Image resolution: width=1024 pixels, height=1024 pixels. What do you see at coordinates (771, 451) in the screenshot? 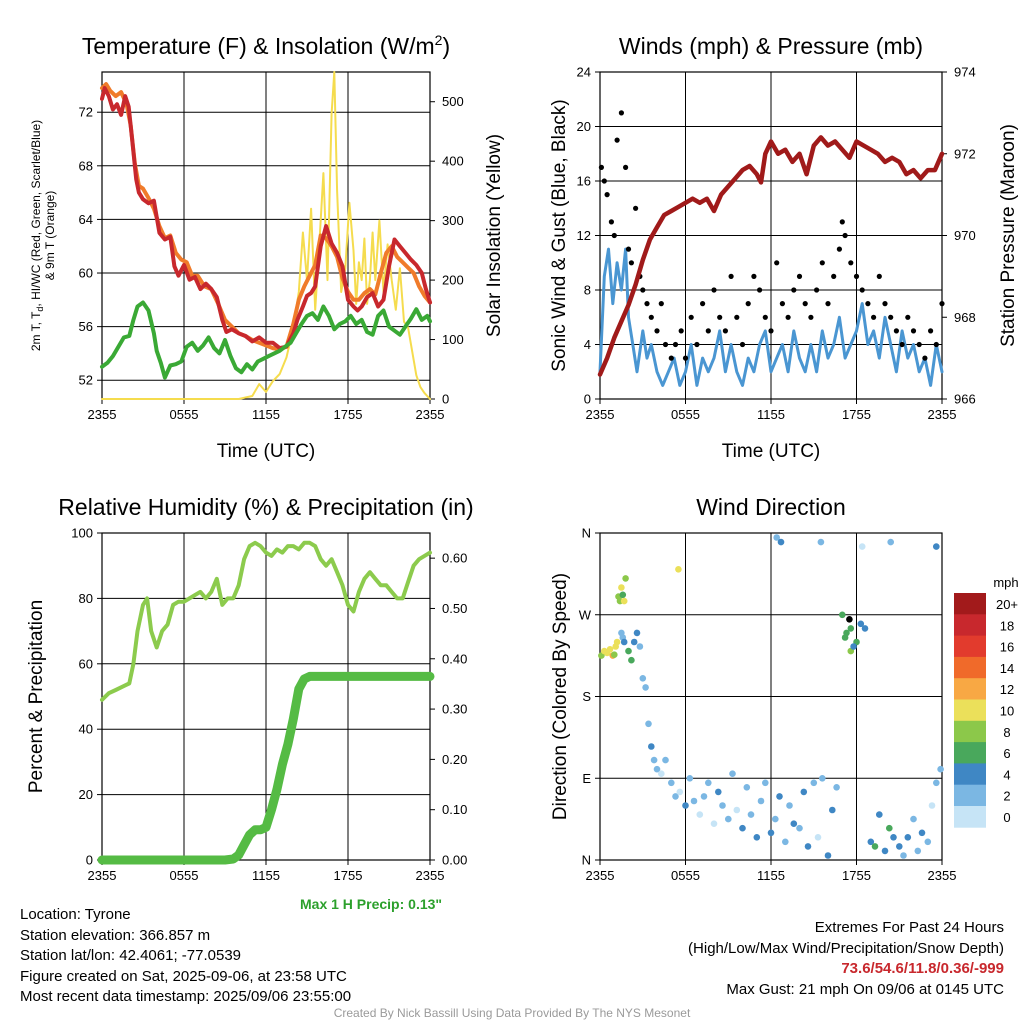
I see `winds-xlabel: Time (UTC)` at bounding box center [771, 451].